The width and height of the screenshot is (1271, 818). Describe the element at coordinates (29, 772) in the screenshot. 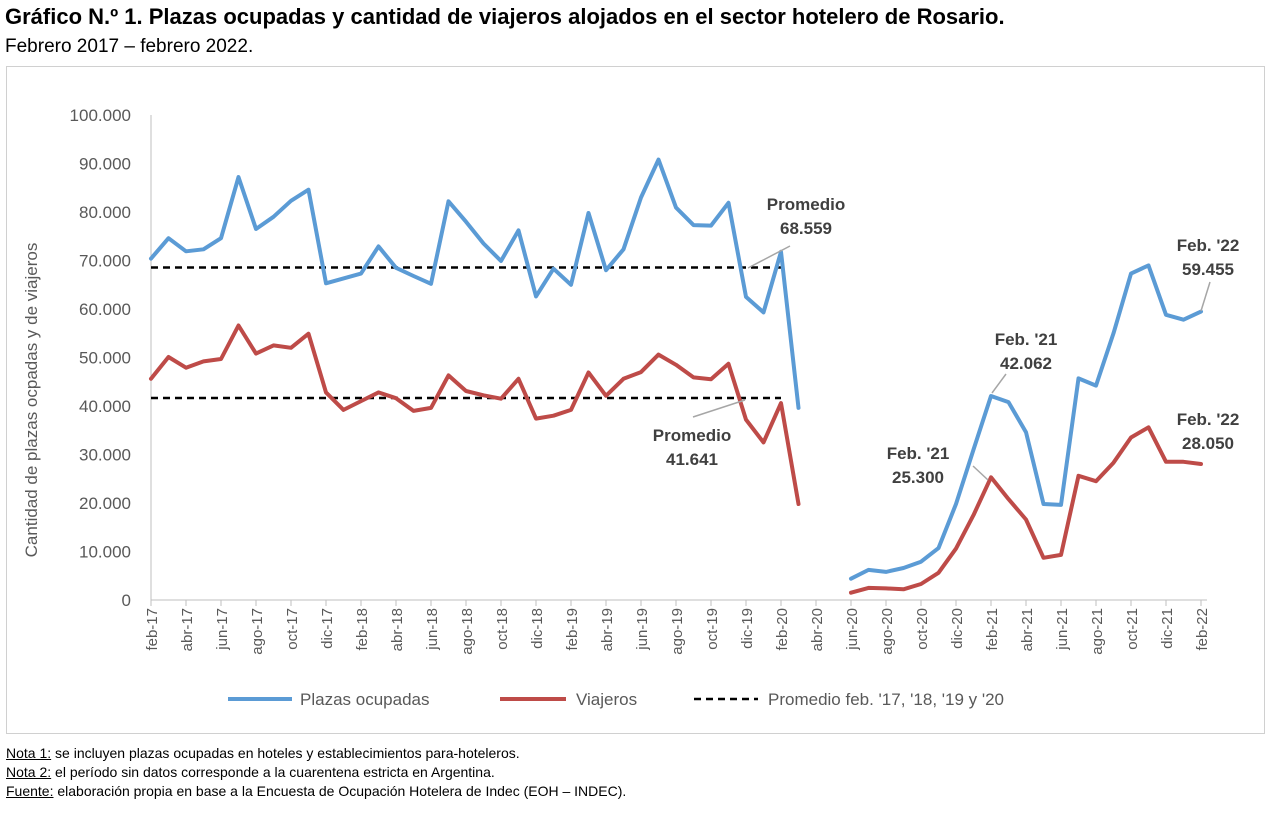

I see `note-2-label: Nota 2:` at that location.